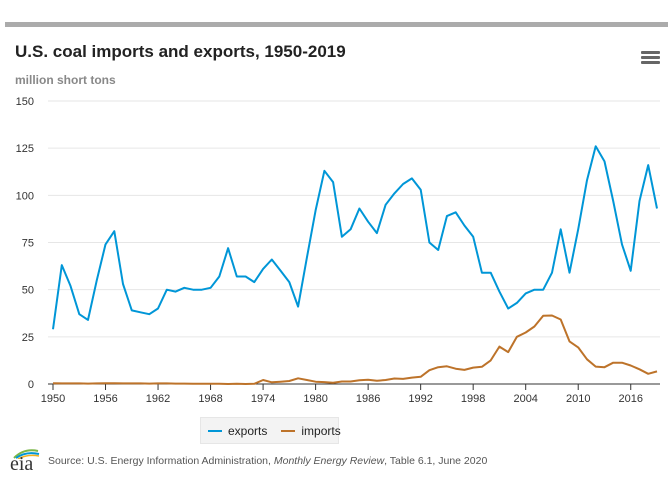 The height and width of the screenshot is (479, 668). I want to click on chart-subtitle-units: million short tons, so click(65, 80).